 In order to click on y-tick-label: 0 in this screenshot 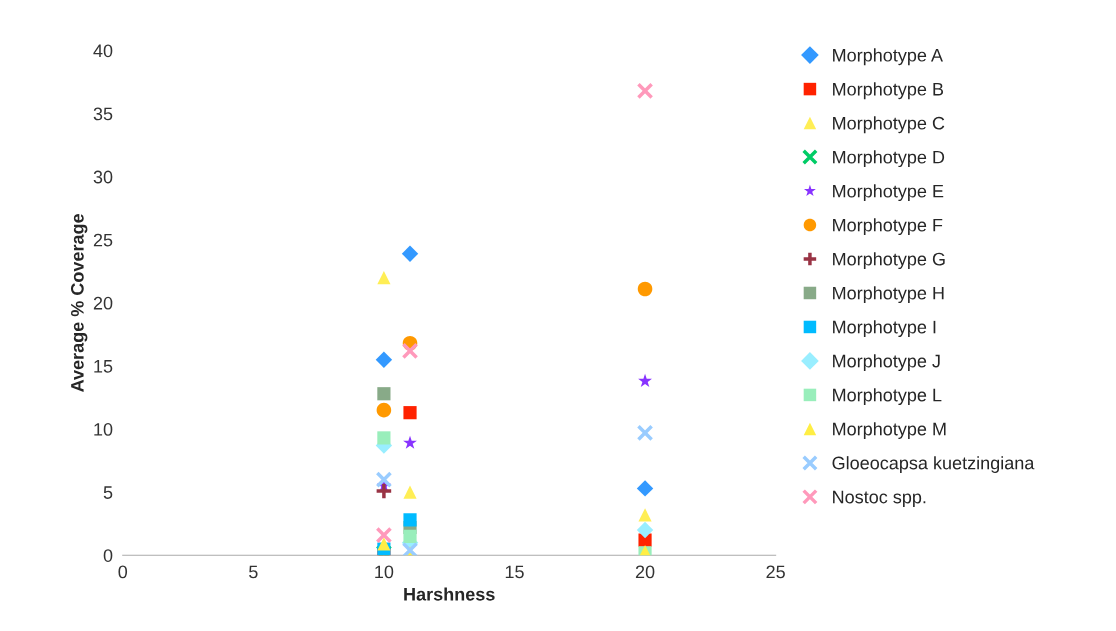, I will do `click(108, 555)`.